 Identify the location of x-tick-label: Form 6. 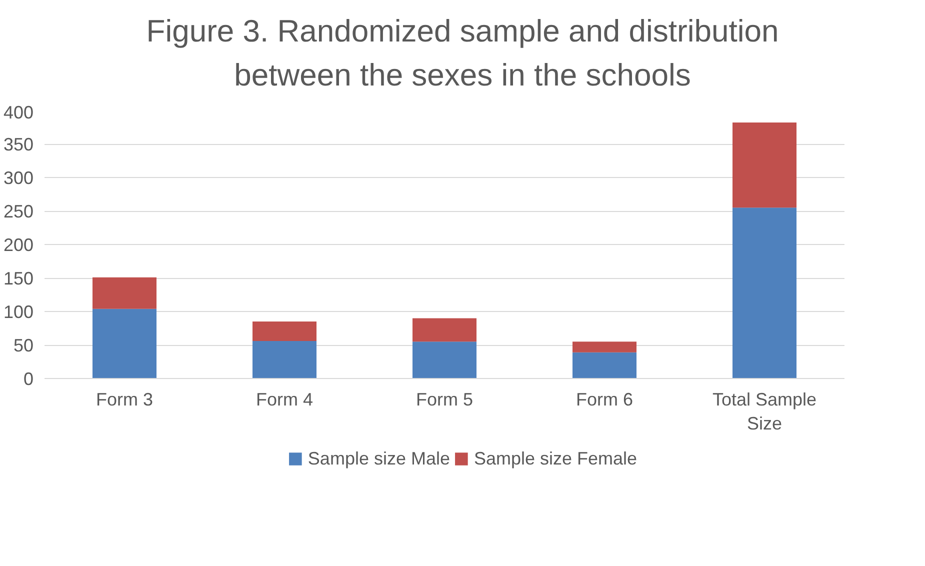
(605, 400).